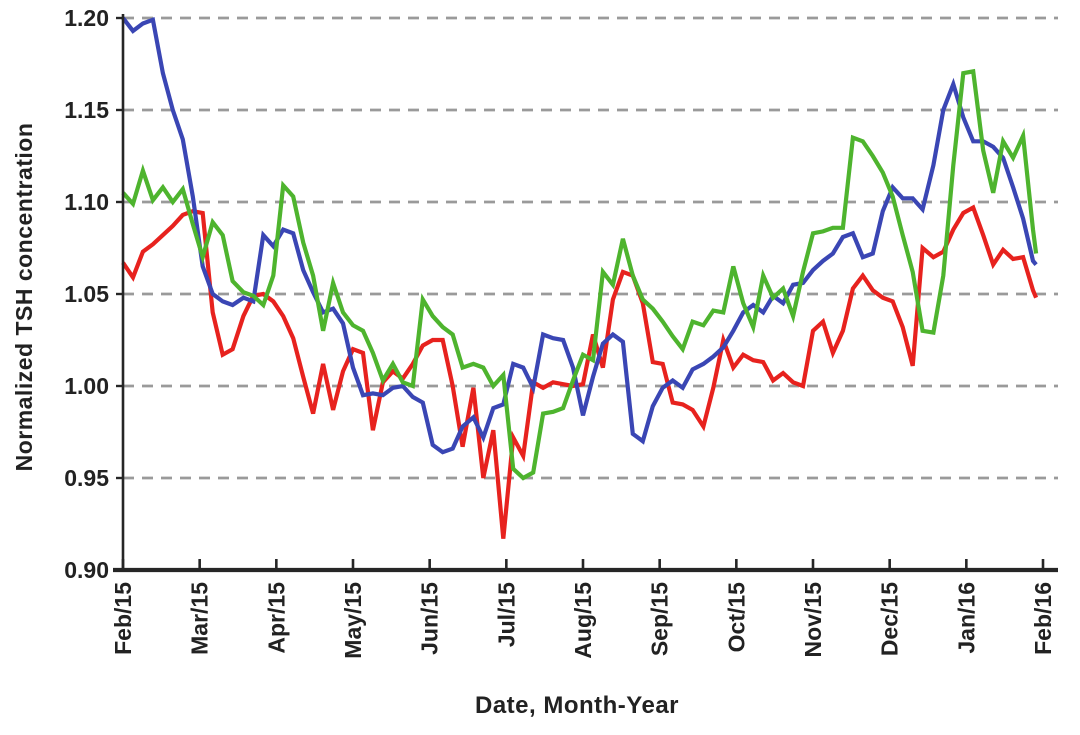 The height and width of the screenshot is (735, 1080). Describe the element at coordinates (966, 618) in the screenshot. I see `x-tick-label-Jan/16: Jan/16` at that location.